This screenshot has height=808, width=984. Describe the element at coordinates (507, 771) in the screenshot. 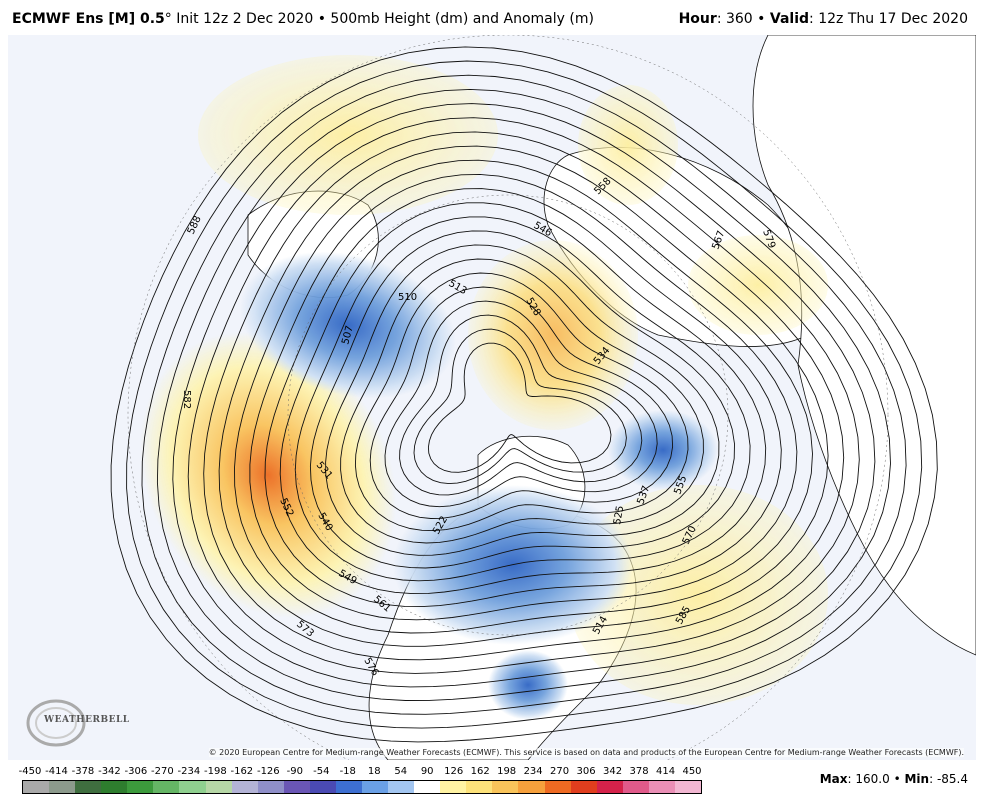

I see `scale-tick-label: 198` at that location.